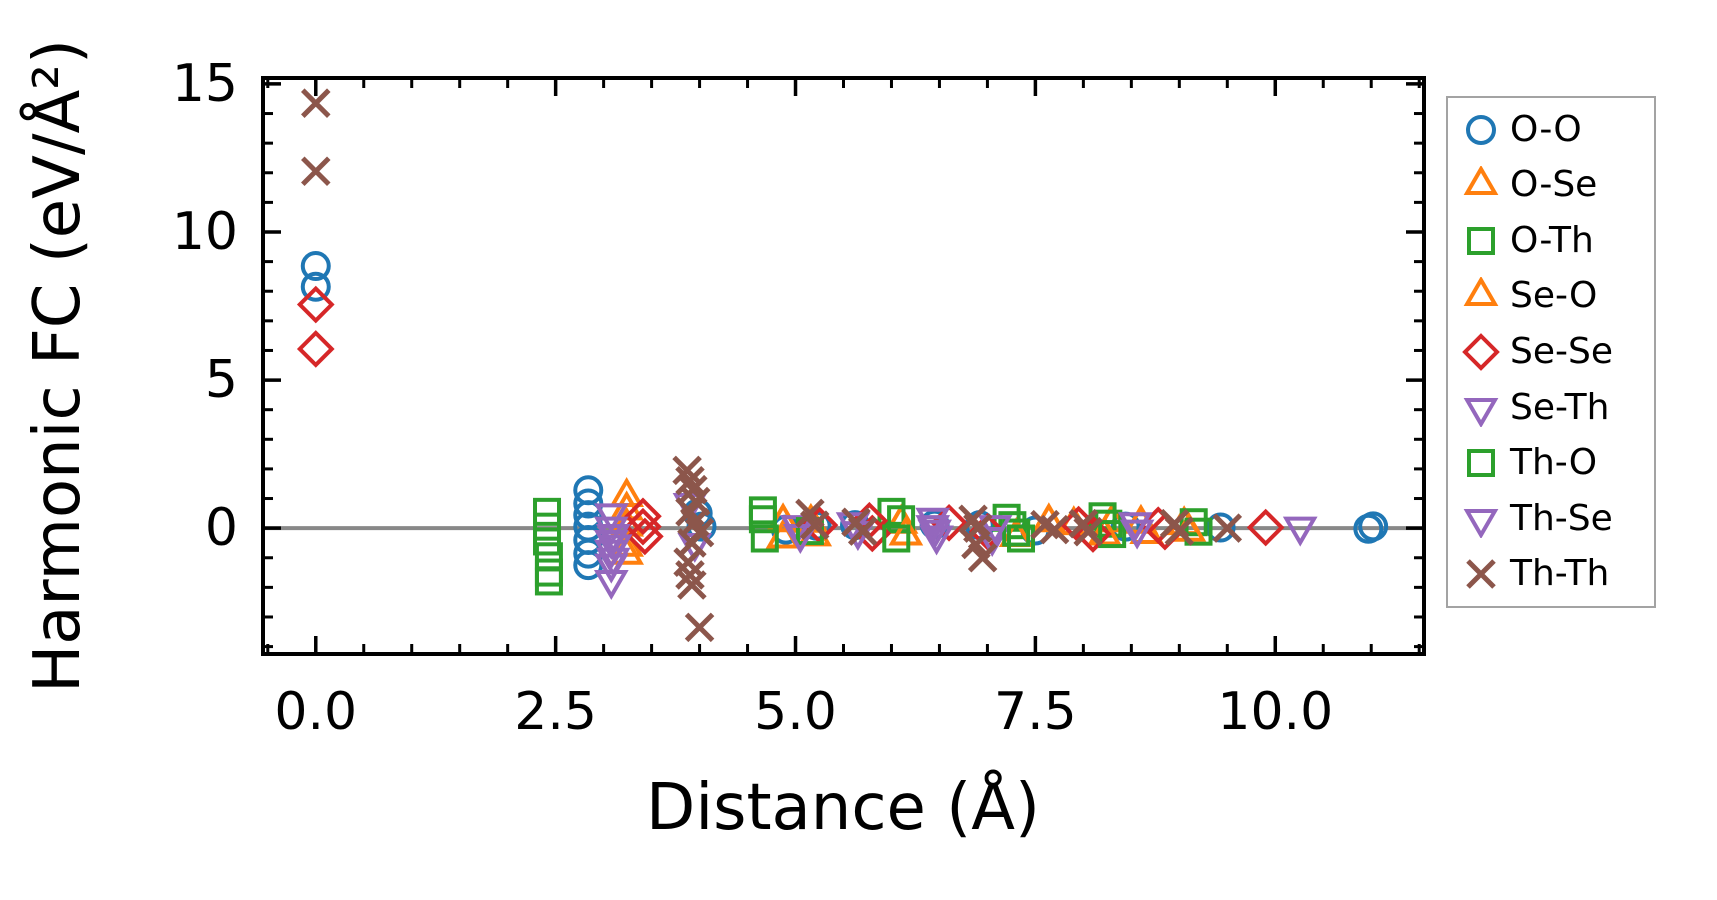 This screenshot has width=1717, height=900. Describe the element at coordinates (1481, 352) in the screenshot. I see `se-se-marker-icon` at that location.